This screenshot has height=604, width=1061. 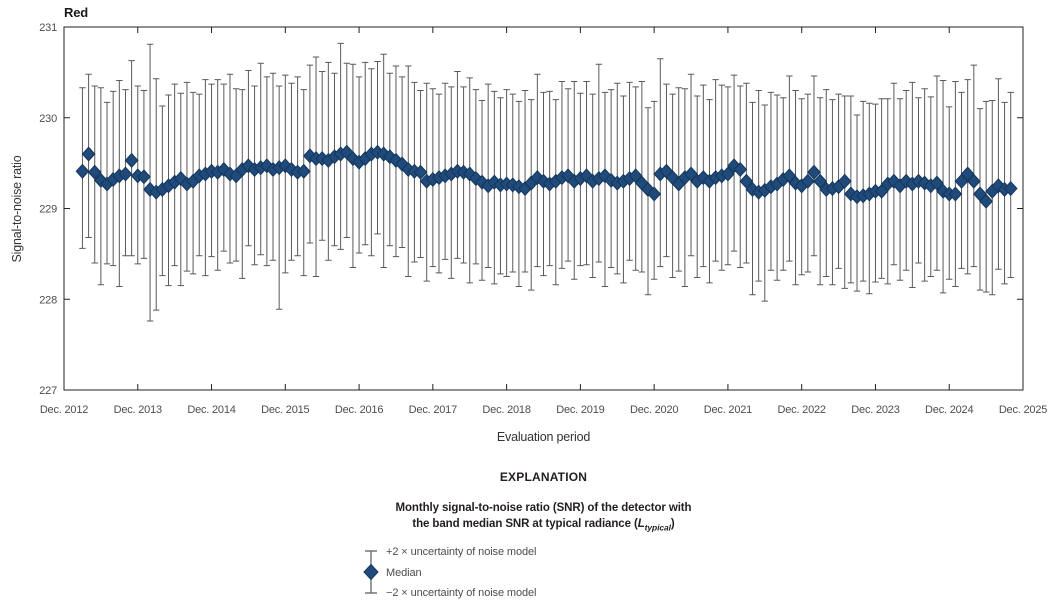 I want to click on radiance-symbol-subscript: typical, so click(x=657, y=527).